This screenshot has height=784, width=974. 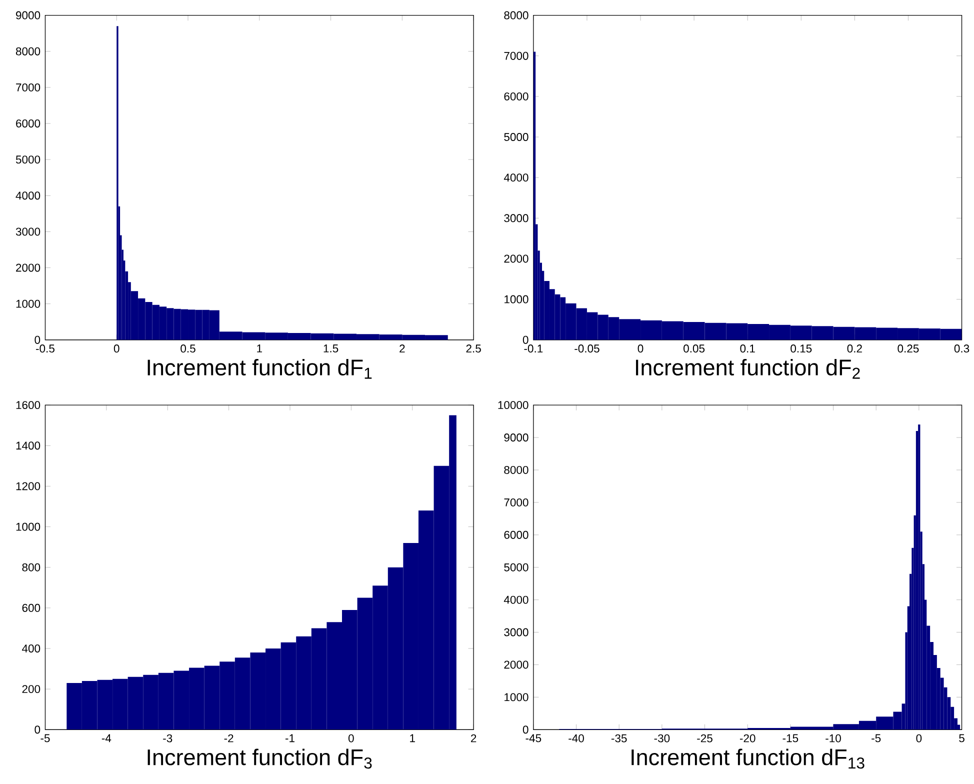 What do you see at coordinates (331, 348) in the screenshot?
I see `x-tick-label: 1.5` at bounding box center [331, 348].